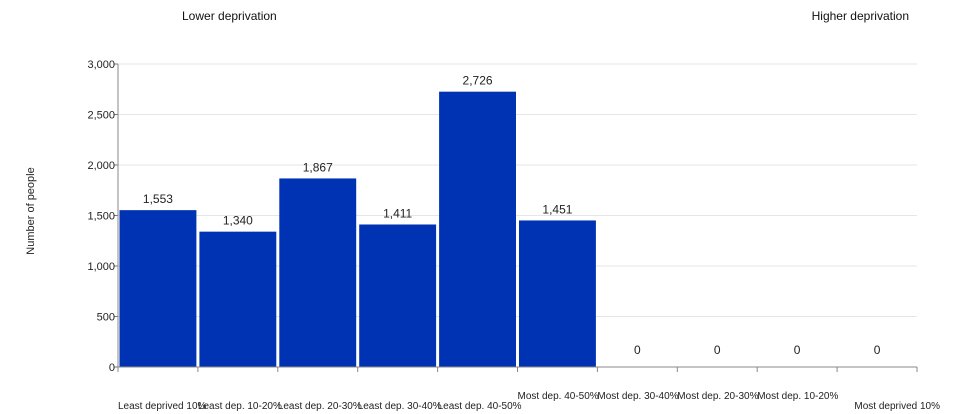  What do you see at coordinates (478, 81) in the screenshot?
I see `bar-value-label: 2,726` at bounding box center [478, 81].